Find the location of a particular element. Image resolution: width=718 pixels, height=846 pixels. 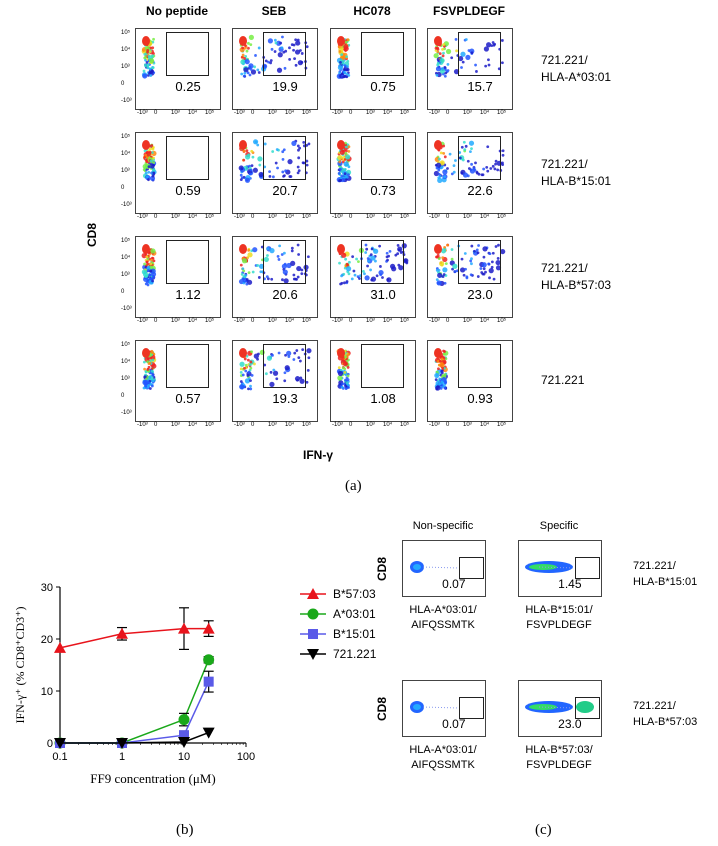

column-header: No peptide is located at coordinates (177, 11).